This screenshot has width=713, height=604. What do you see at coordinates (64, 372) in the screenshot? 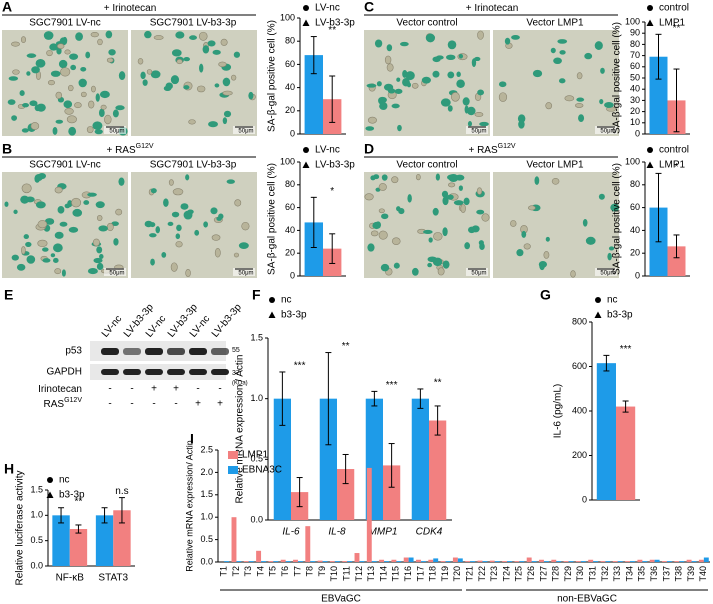
I see `band-label: GAPDH` at bounding box center [64, 372].